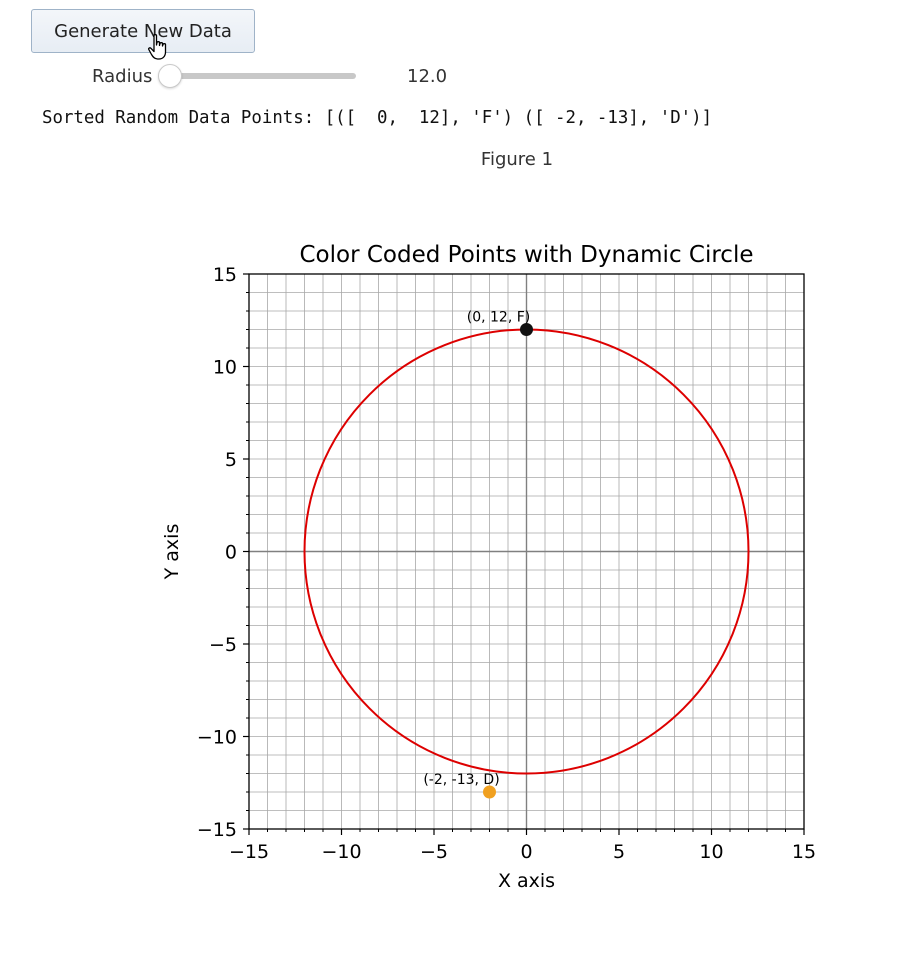  What do you see at coordinates (711, 852) in the screenshot?
I see `x-tick-label: 10` at bounding box center [711, 852].